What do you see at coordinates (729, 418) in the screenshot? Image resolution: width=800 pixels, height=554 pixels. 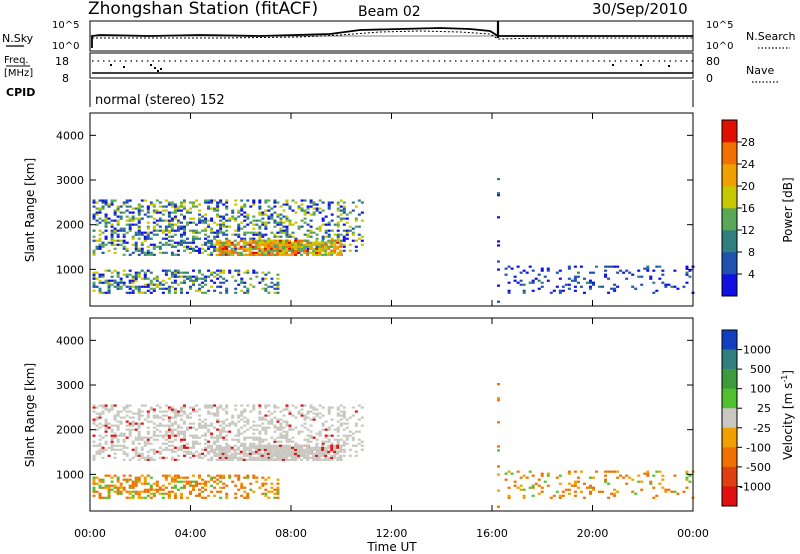 I see `velocity-colorbar-swatches` at bounding box center [729, 418].